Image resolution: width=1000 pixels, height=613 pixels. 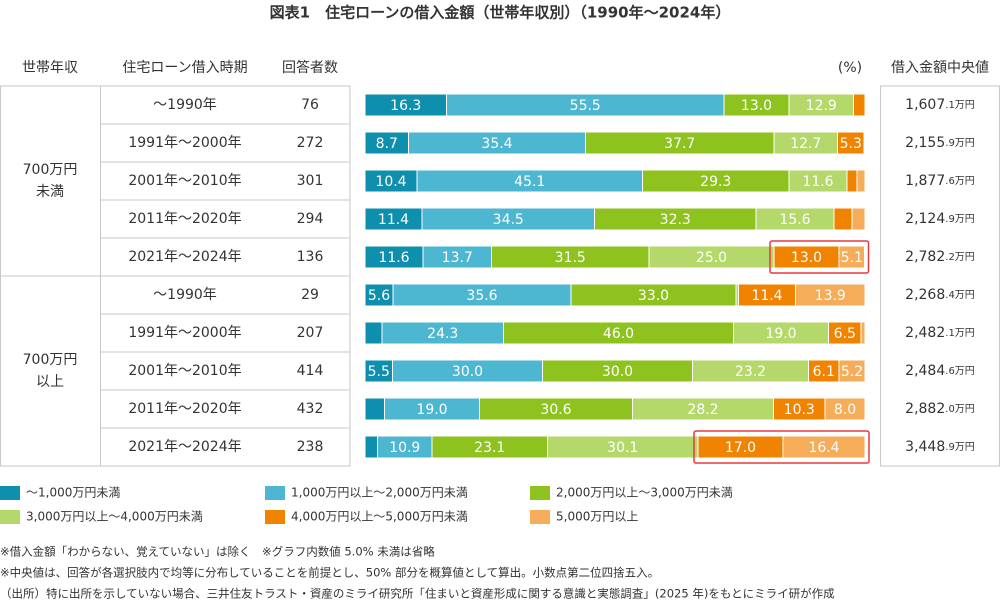 What do you see at coordinates (184, 333) in the screenshot?
I see `period: 1991年～2000年` at bounding box center [184, 333].